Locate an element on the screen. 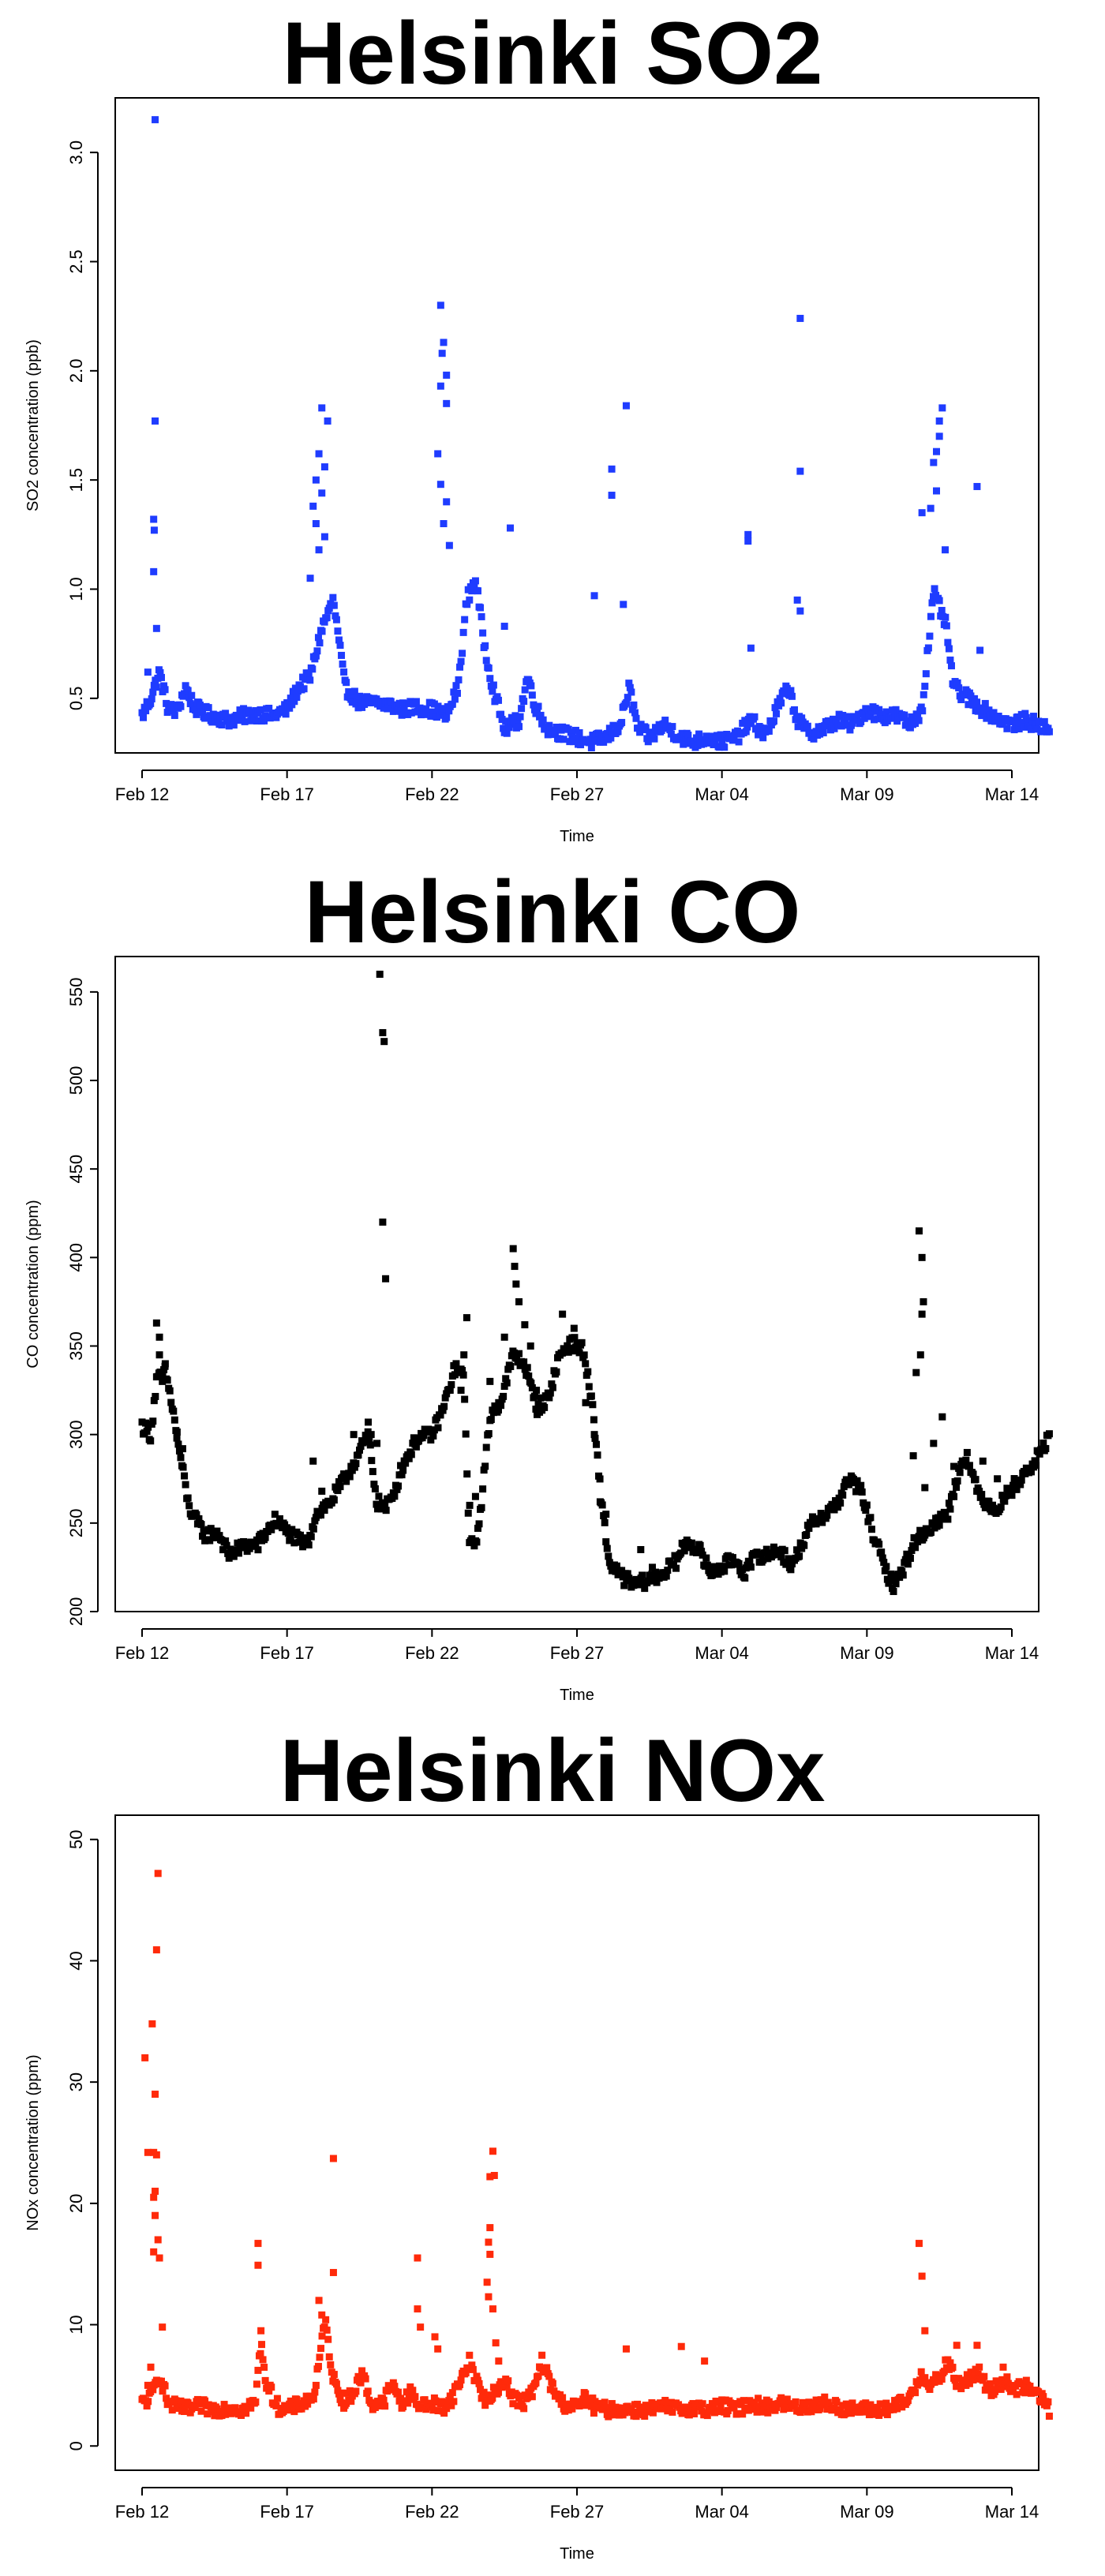 The height and width of the screenshot is (2576, 1105). y-tick-label: 1.5 is located at coordinates (76, 480).